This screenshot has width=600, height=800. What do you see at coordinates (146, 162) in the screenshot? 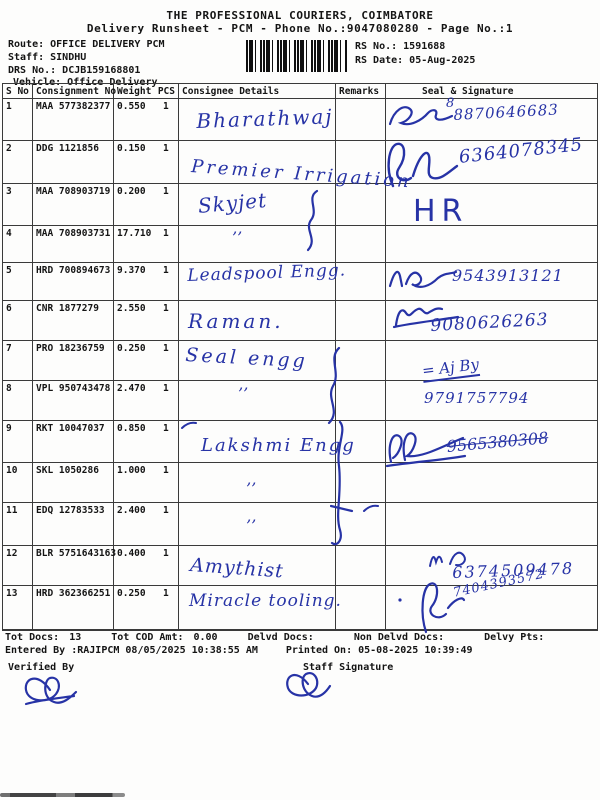
I see `cell-weight-pcs: 0.150 1` at bounding box center [146, 162].